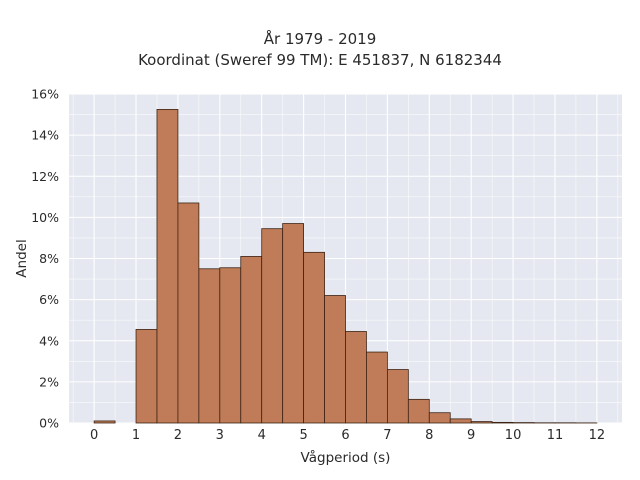 Image resolution: width=640 pixels, height=480 pixels. I want to click on x-tick-label: 0, so click(94, 435).